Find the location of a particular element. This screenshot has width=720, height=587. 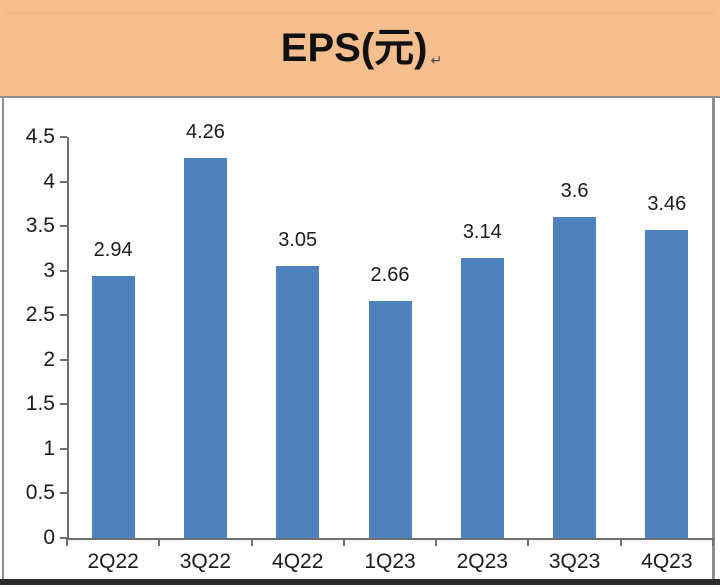

x-axis-line is located at coordinates (390, 539).